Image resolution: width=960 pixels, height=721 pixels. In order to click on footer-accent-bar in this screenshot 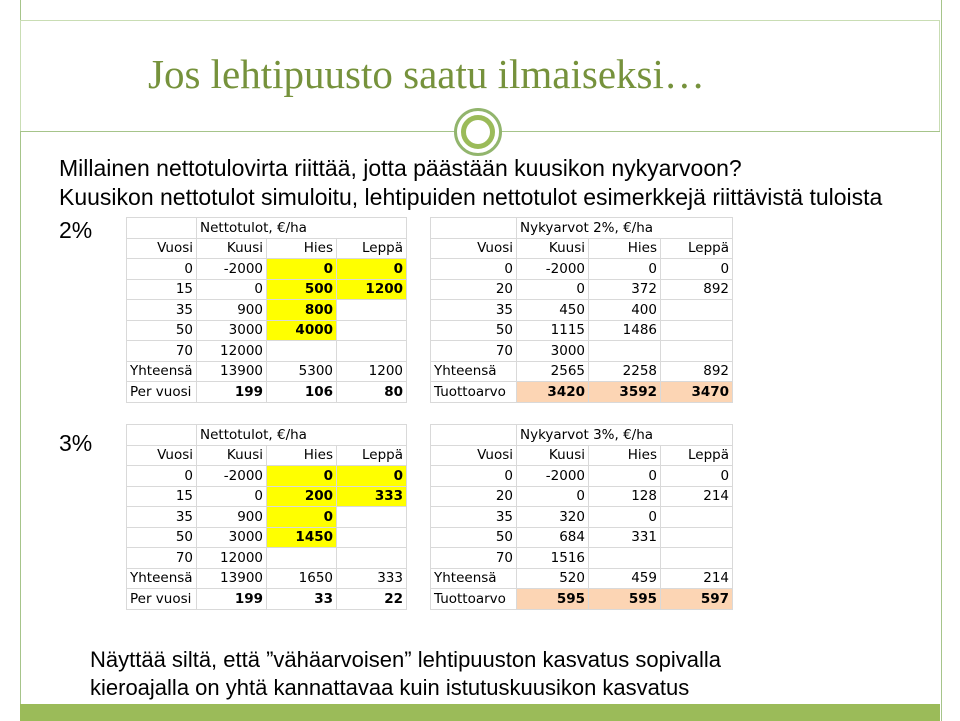, I will do `click(480, 712)`.